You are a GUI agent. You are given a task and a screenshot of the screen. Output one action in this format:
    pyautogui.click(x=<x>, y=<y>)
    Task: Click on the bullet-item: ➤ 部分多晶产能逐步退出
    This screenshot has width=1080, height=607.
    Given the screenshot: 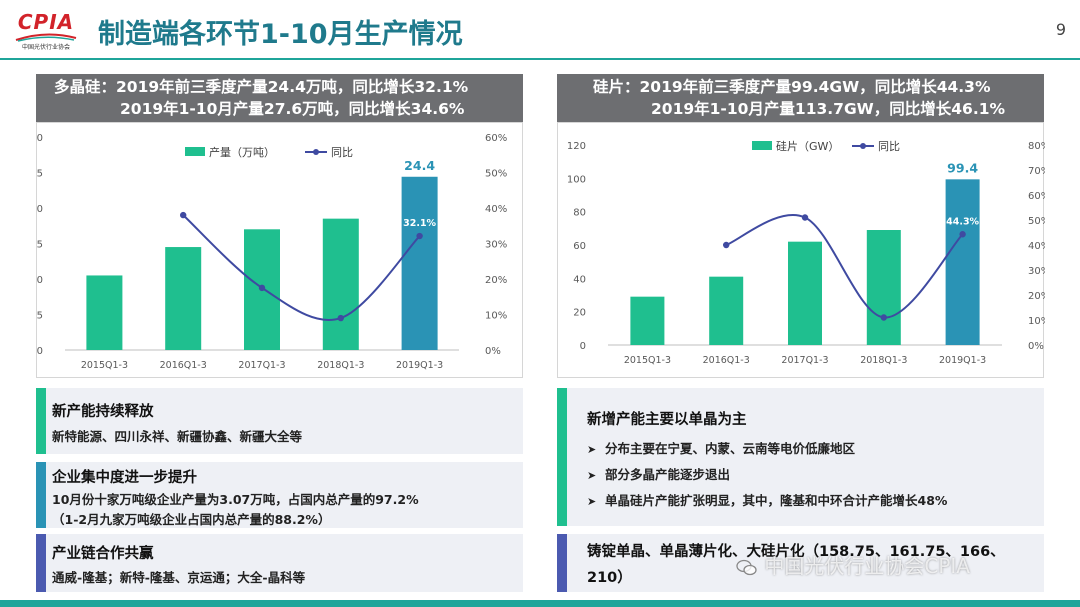 What is the action you would take?
    pyautogui.click(x=658, y=473)
    